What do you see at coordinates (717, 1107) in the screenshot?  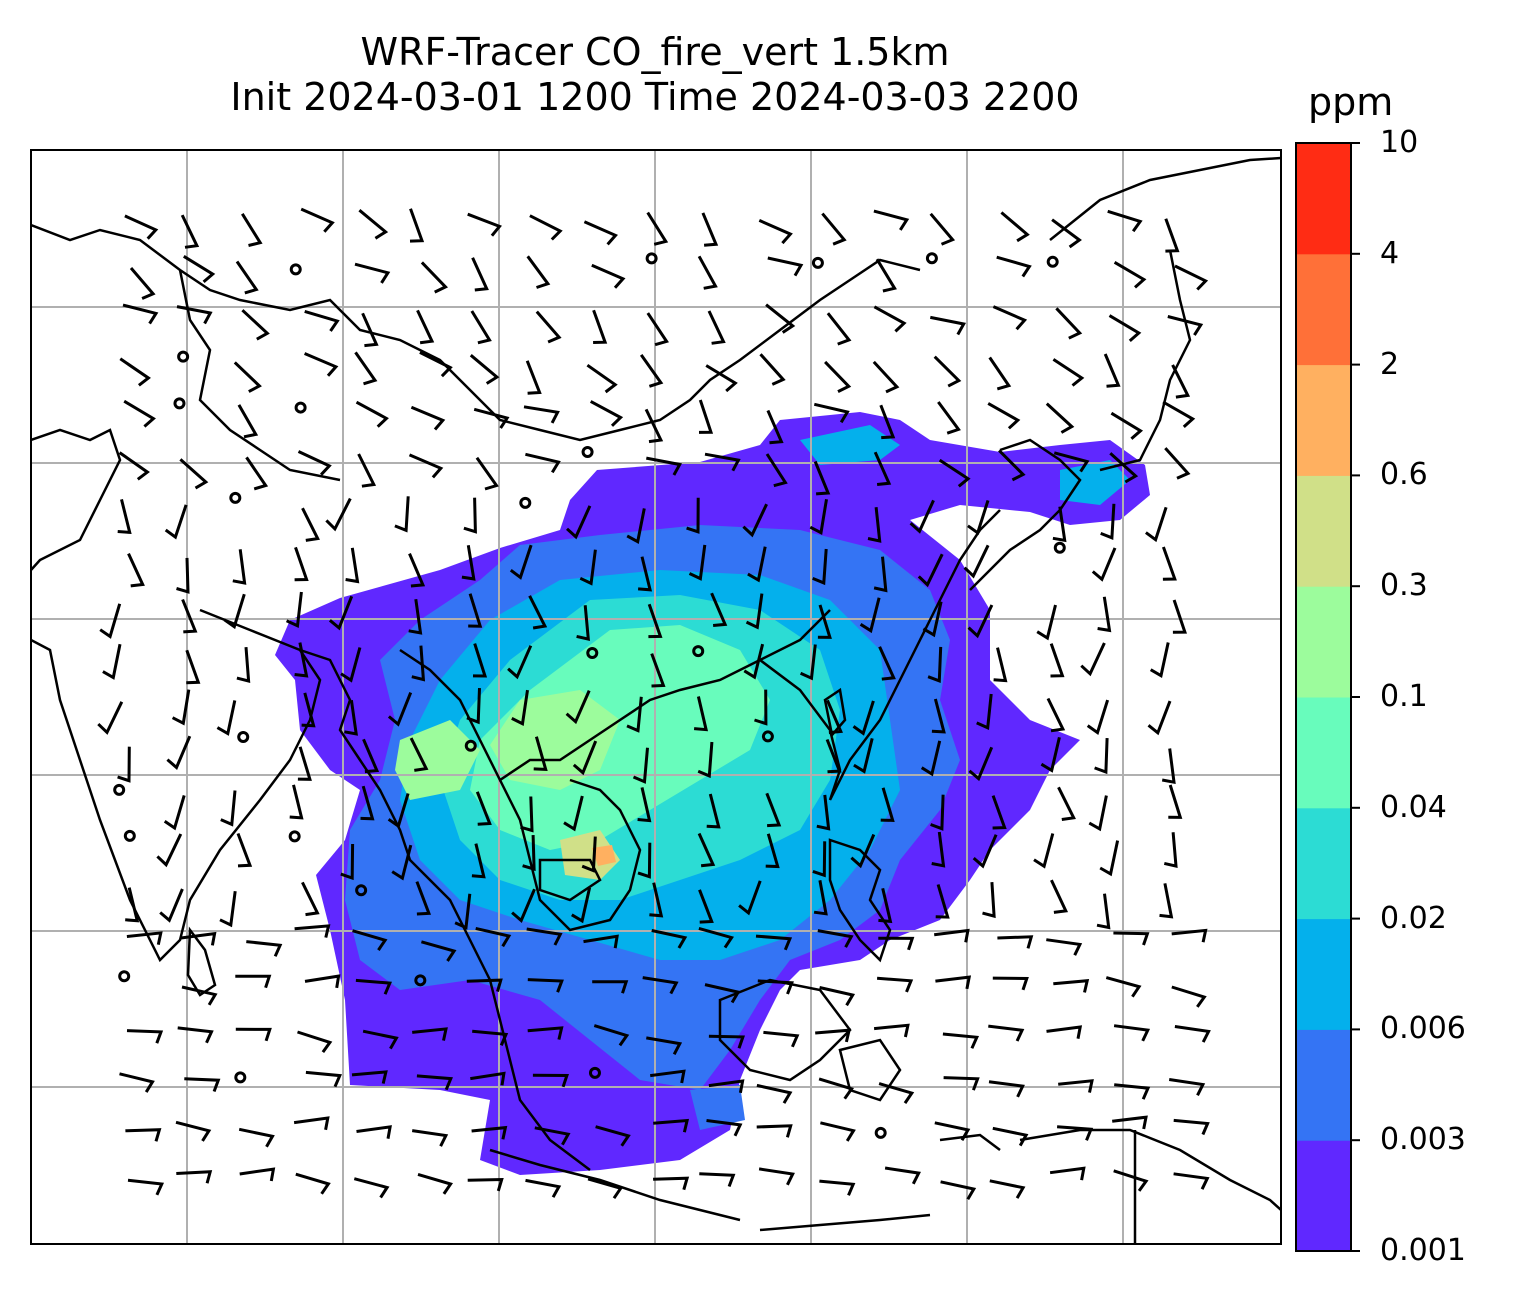 I see `plume-south-patch` at bounding box center [717, 1107].